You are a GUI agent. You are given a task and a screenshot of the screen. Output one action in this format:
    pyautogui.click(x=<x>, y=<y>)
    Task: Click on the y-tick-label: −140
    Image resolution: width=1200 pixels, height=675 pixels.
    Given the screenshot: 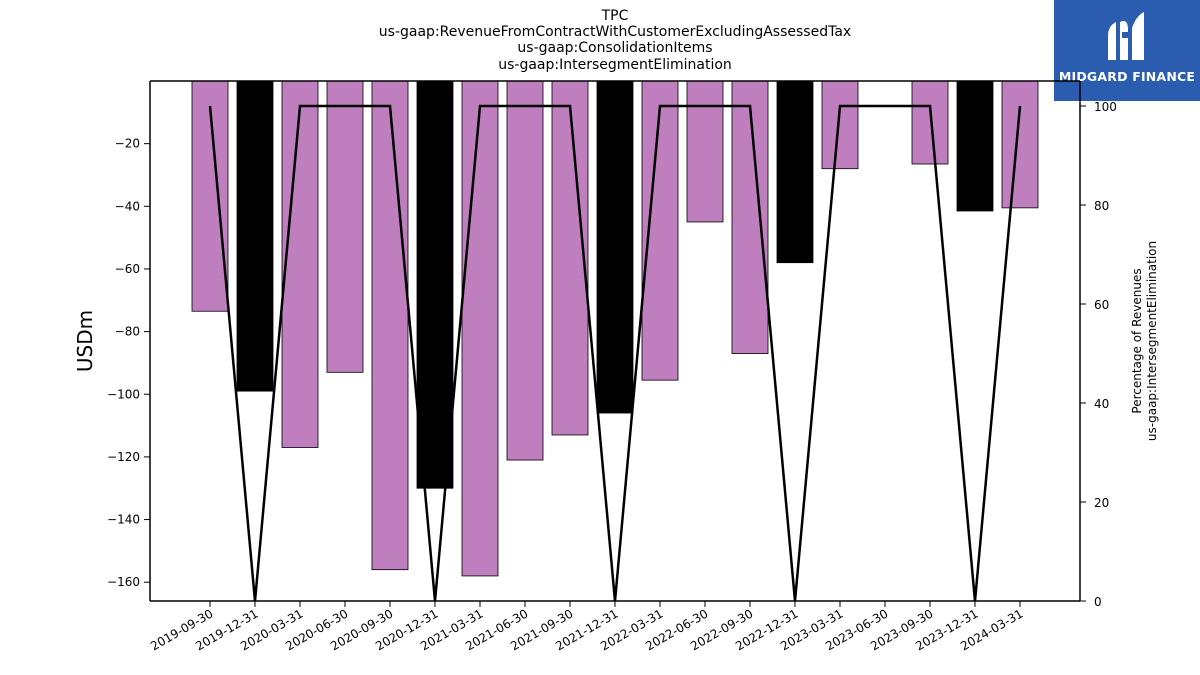 What is the action you would take?
    pyautogui.click(x=123, y=520)
    